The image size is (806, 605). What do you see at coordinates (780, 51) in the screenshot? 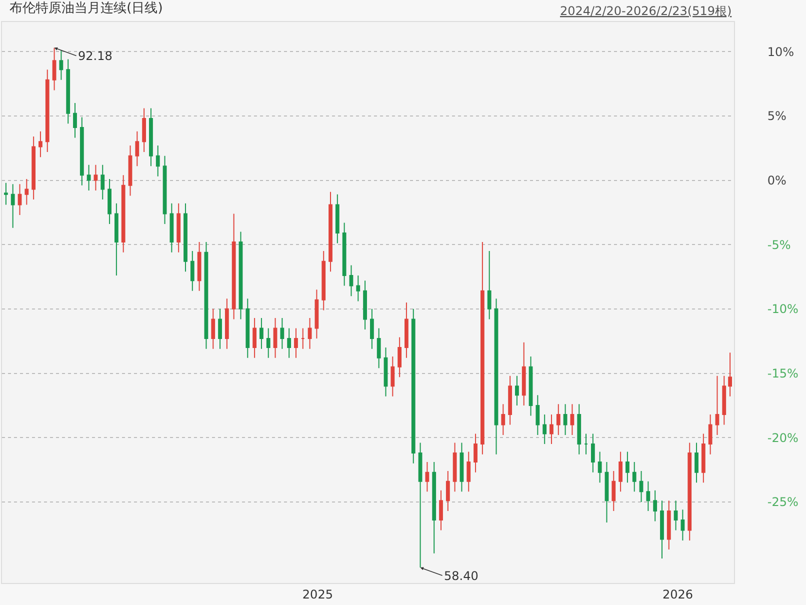
I see `y-tick-label: 10%` at bounding box center [780, 51].